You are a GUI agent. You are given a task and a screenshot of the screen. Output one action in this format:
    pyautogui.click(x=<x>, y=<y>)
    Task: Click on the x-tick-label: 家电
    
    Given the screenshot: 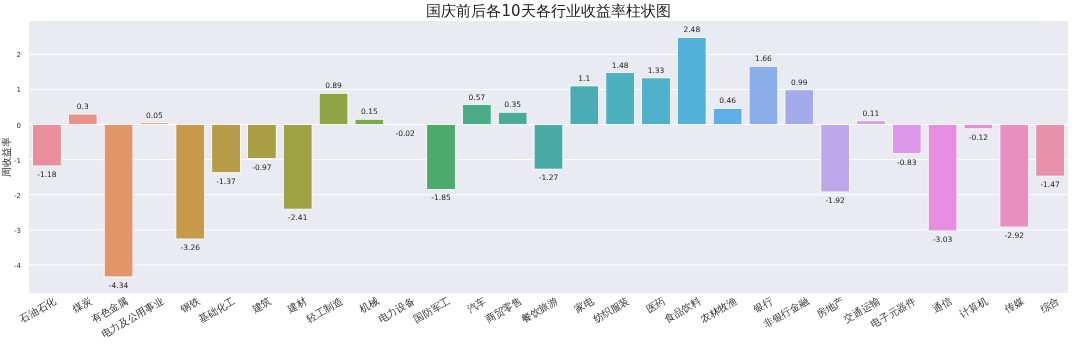 What is the action you would take?
    pyautogui.click(x=584, y=305)
    